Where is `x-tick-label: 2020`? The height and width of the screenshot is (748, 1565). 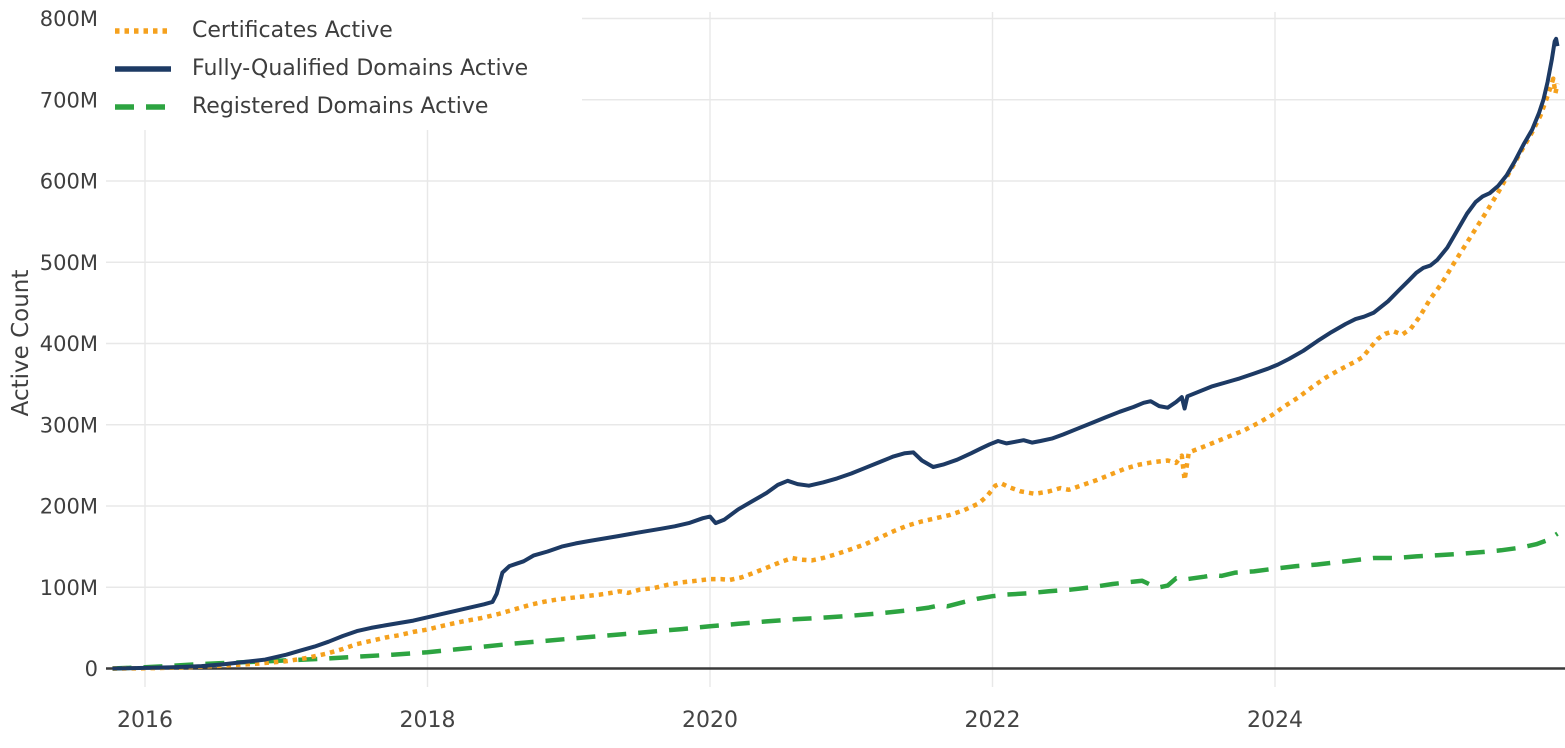
x-tick-label: 2020 is located at coordinates (710, 720).